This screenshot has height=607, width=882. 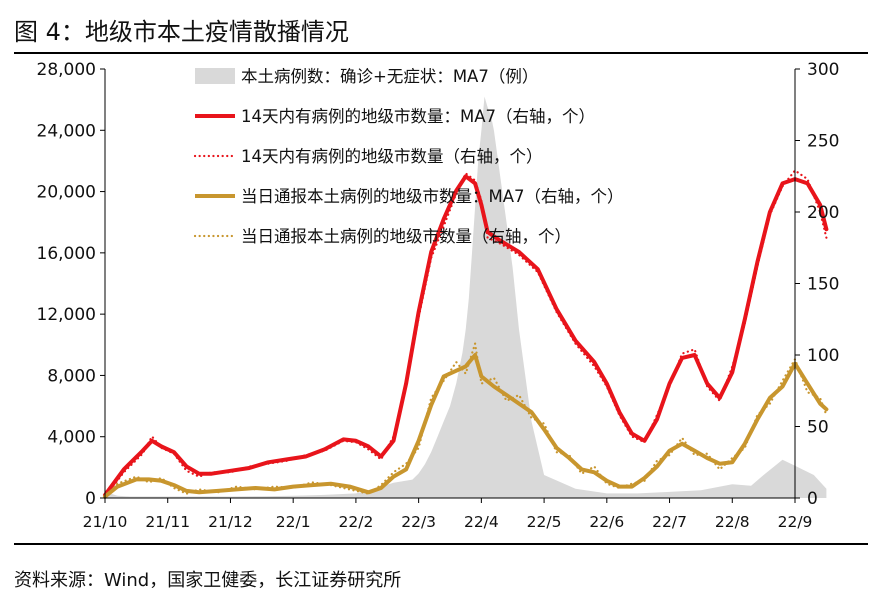 I want to click on right-tick-label: 250, so click(x=823, y=142).